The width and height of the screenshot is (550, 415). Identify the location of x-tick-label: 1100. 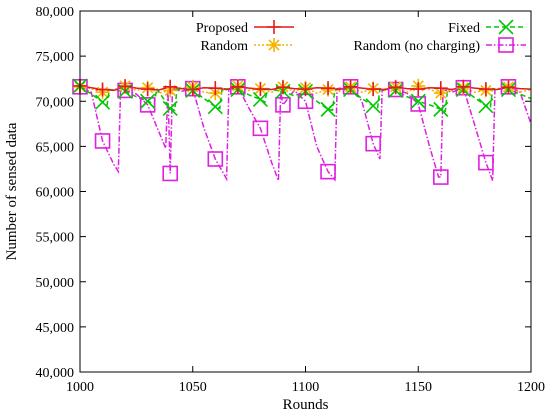
(305, 387).